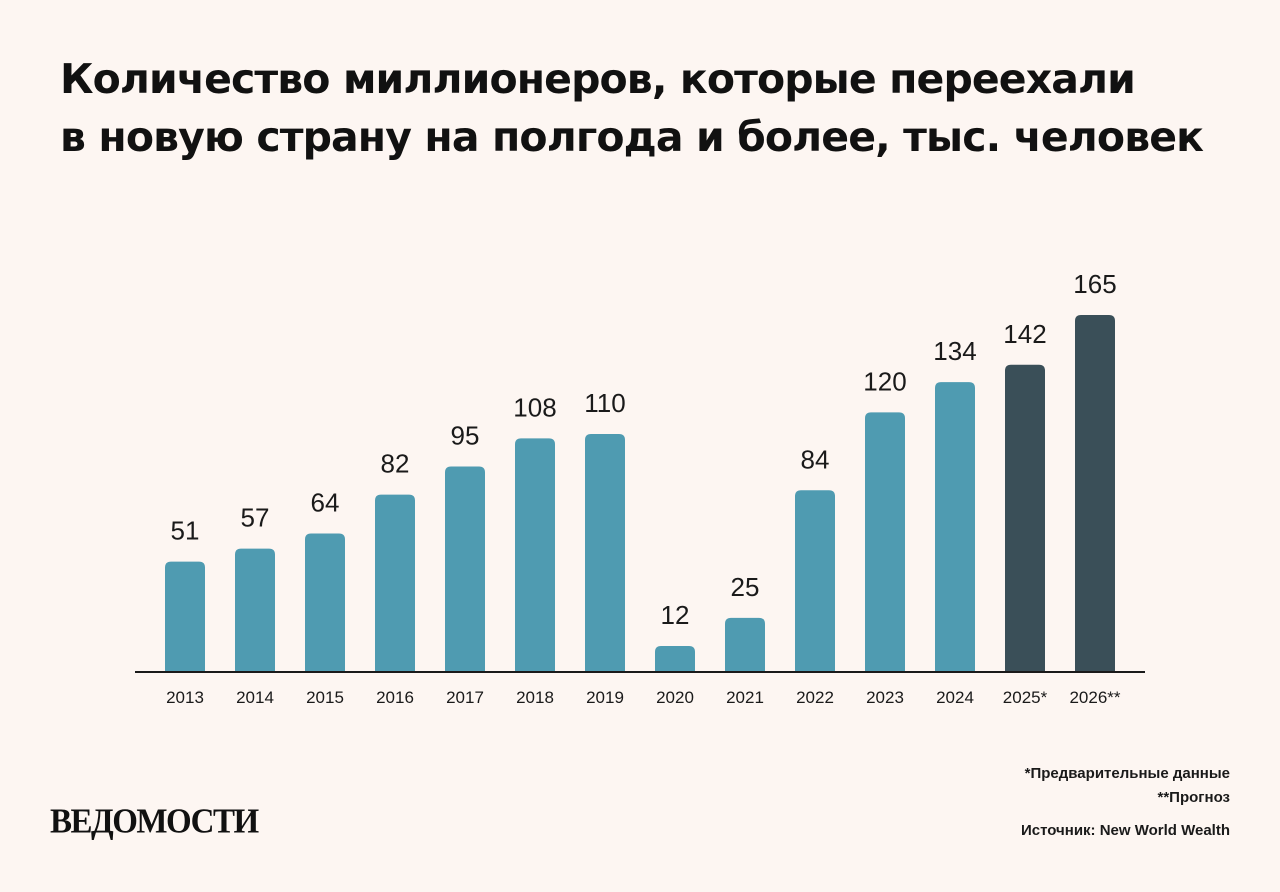 This screenshot has height=892, width=1280. What do you see at coordinates (884, 381) in the screenshot?
I see `value-label-2023: 120` at bounding box center [884, 381].